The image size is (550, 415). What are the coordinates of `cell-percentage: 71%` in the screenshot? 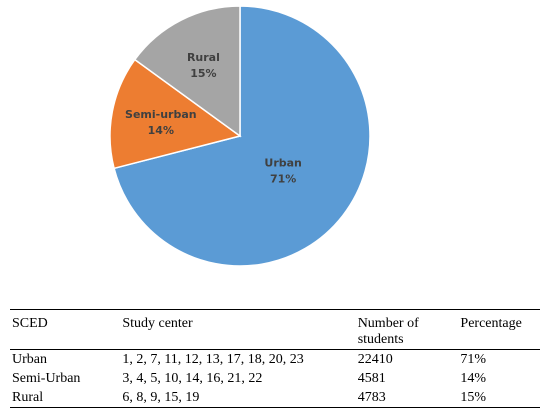 It's located at (473, 359).